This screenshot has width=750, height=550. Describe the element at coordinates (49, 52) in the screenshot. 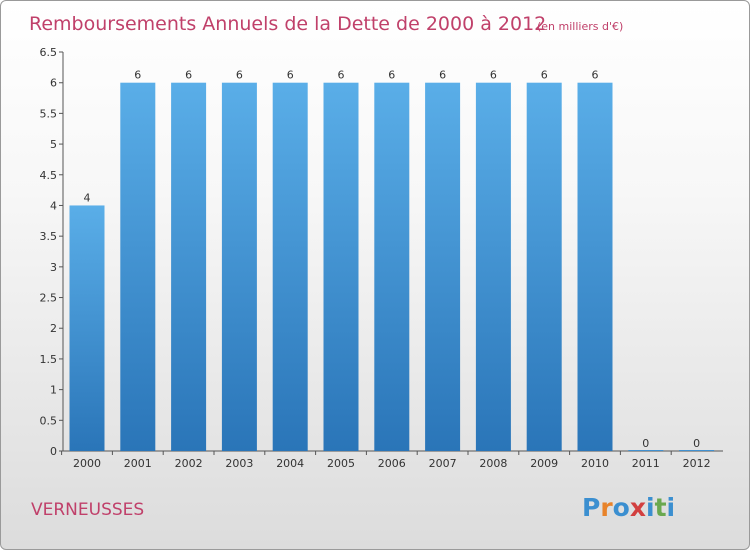

I see `y-tick-label: 6.5` at that location.